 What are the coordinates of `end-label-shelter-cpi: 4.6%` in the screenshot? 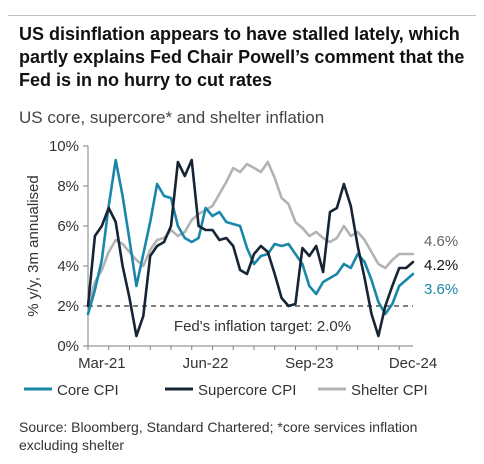 It's located at (441, 241).